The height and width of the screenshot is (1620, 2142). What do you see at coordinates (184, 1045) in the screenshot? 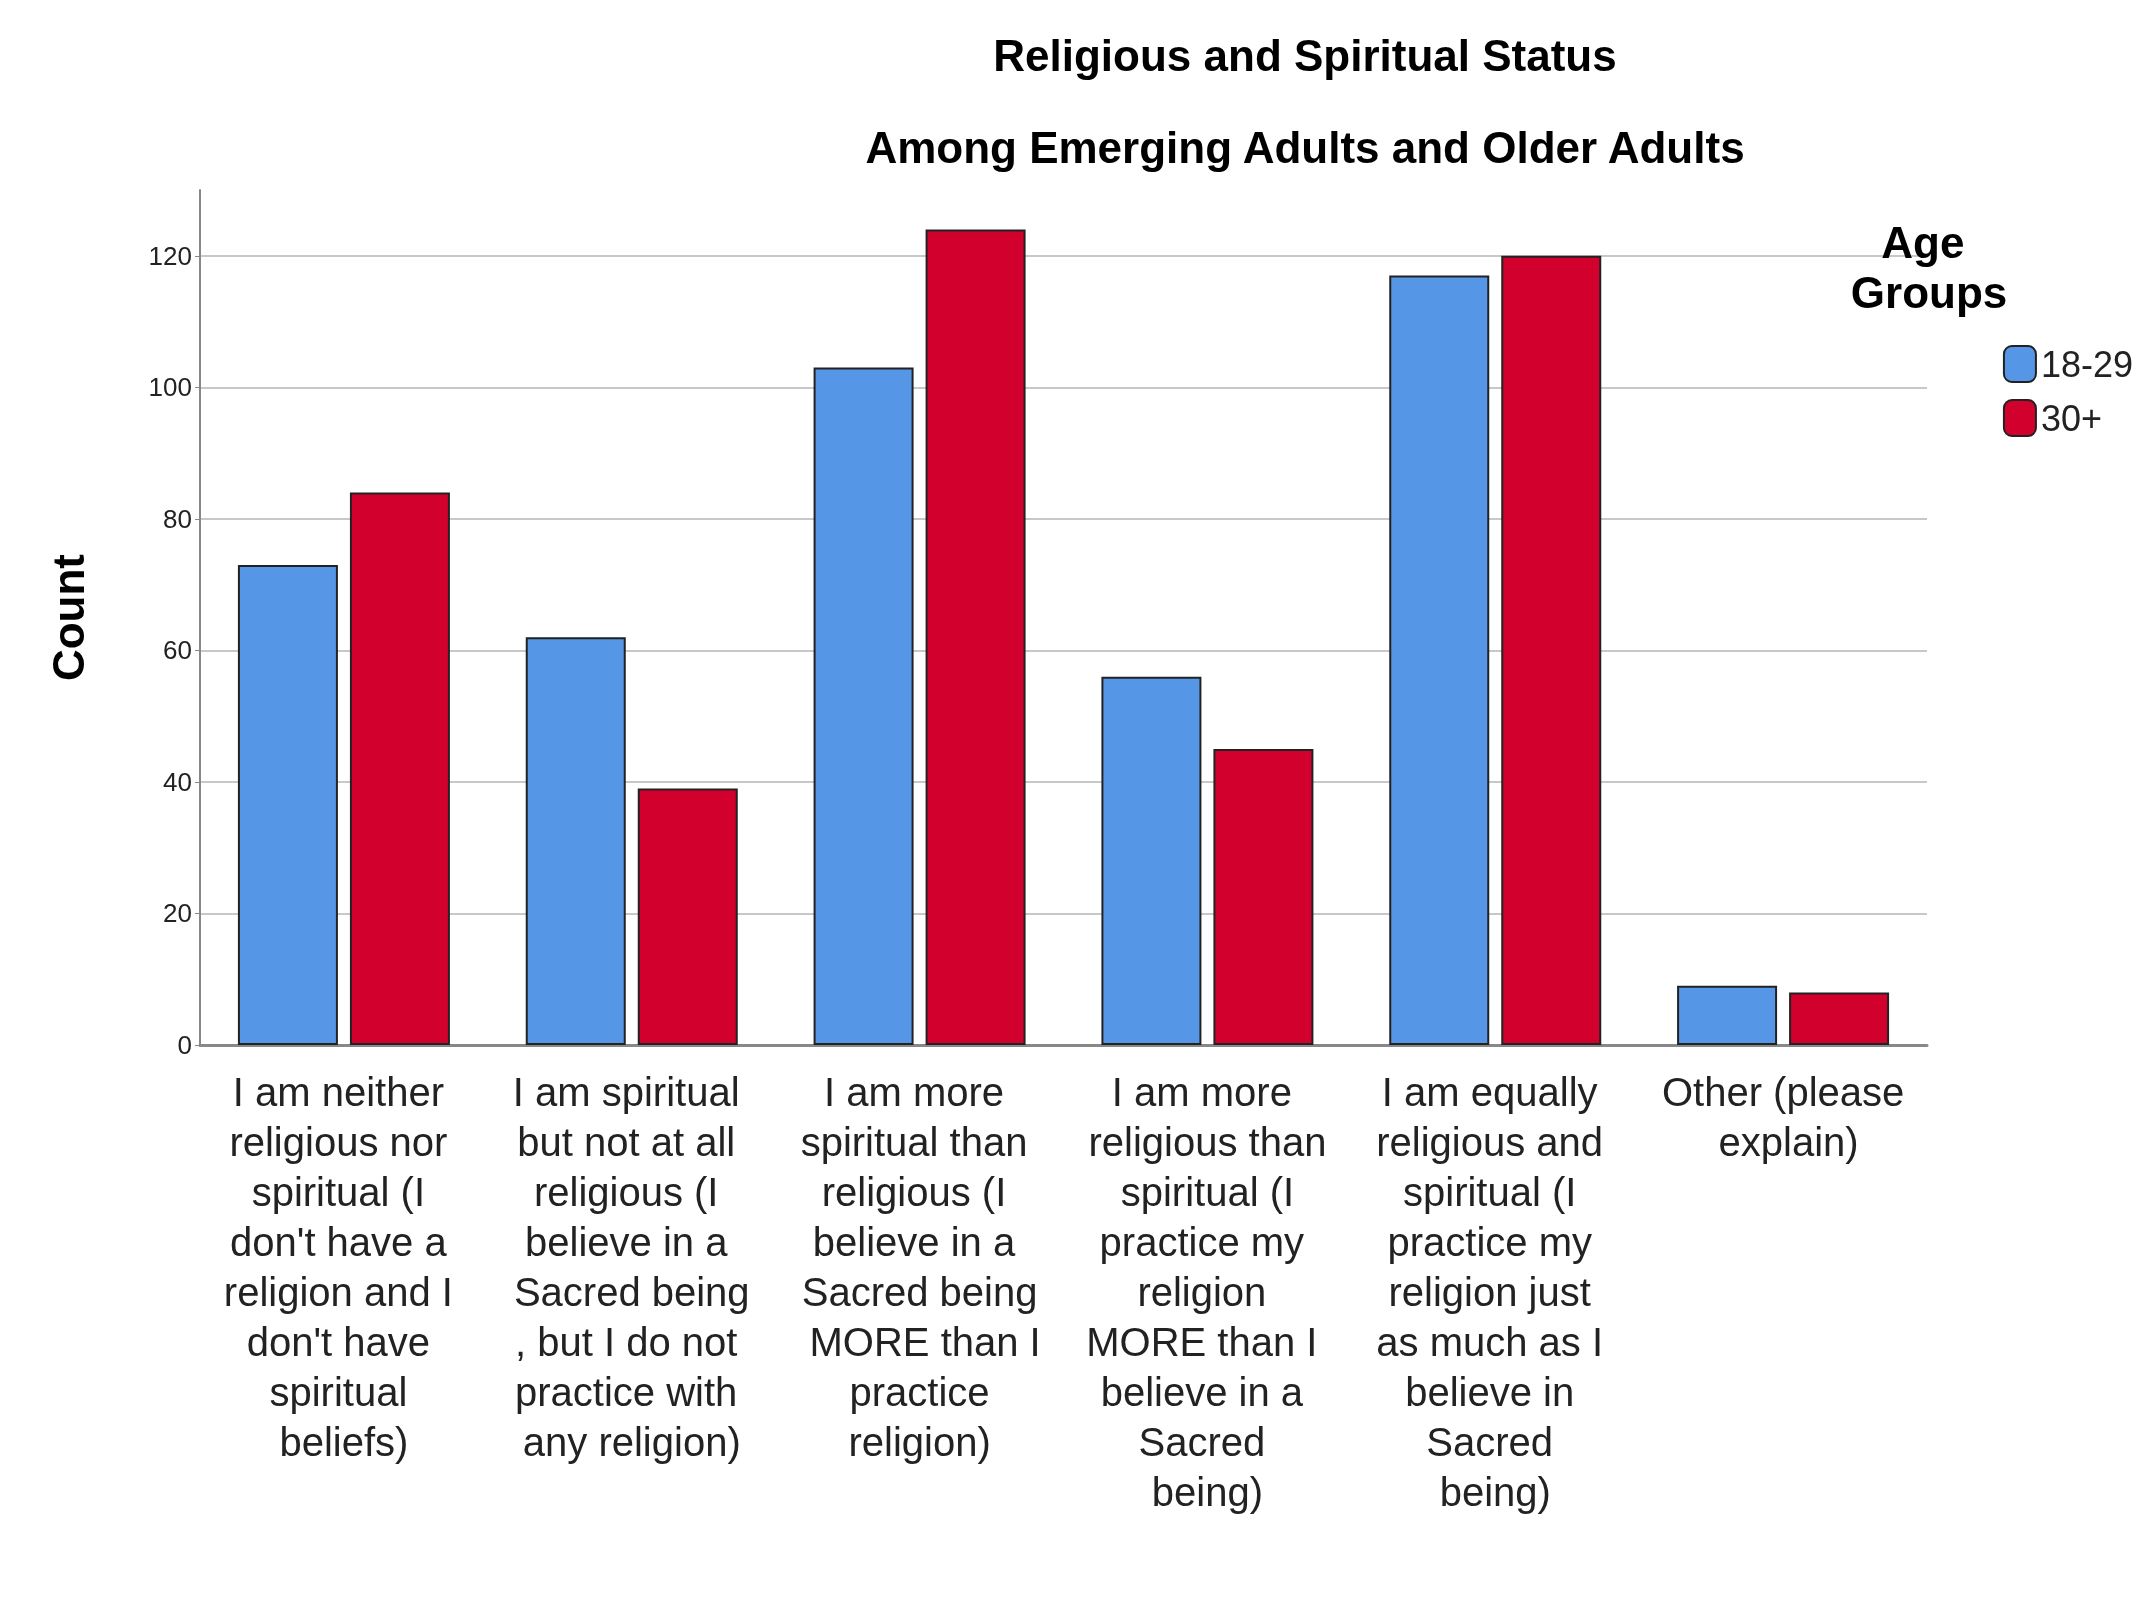
I see `y-tick-label: 0` at bounding box center [184, 1045].